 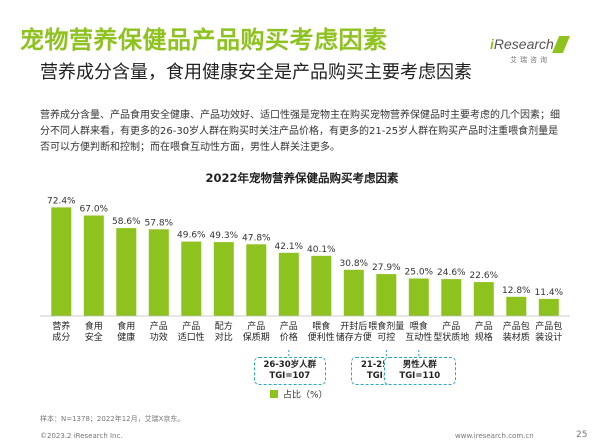 What do you see at coordinates (305, 395) in the screenshot?
I see `legend-label: 占比（%）` at bounding box center [305, 395].